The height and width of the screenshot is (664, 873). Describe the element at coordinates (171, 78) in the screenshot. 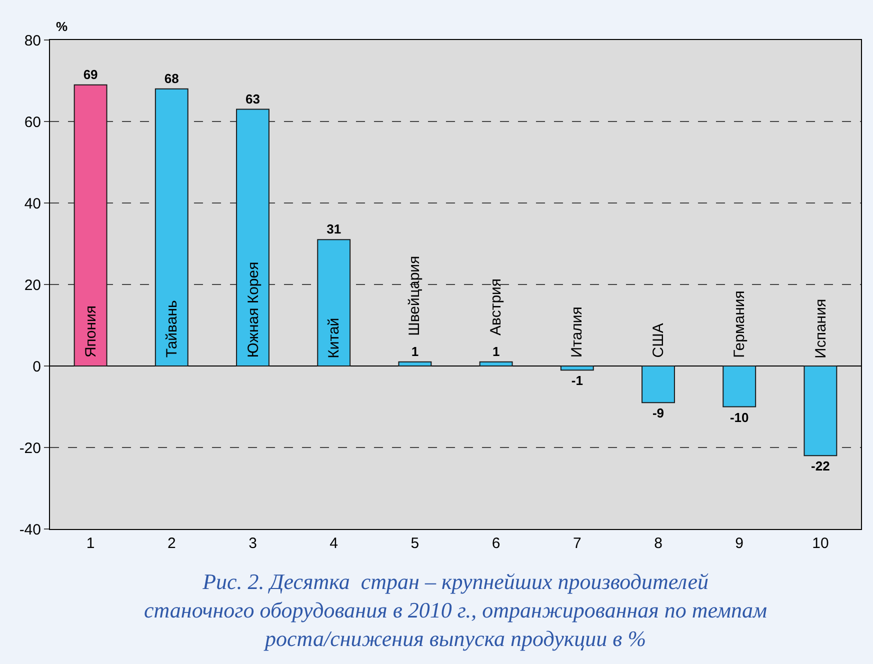

I see `data-label: 68` at that location.